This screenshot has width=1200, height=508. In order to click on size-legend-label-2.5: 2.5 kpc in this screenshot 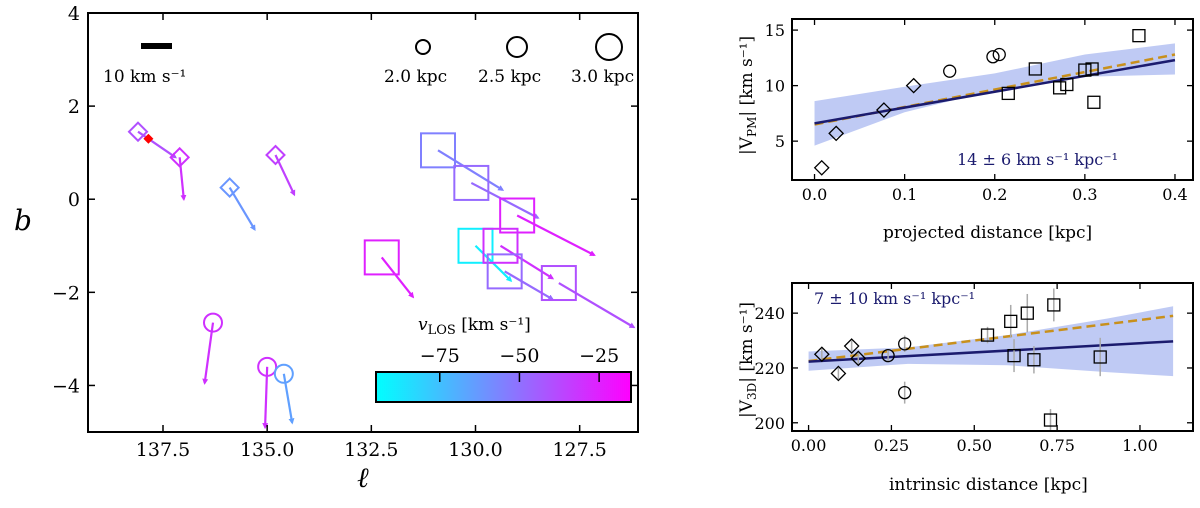, I will do `click(509, 77)`.